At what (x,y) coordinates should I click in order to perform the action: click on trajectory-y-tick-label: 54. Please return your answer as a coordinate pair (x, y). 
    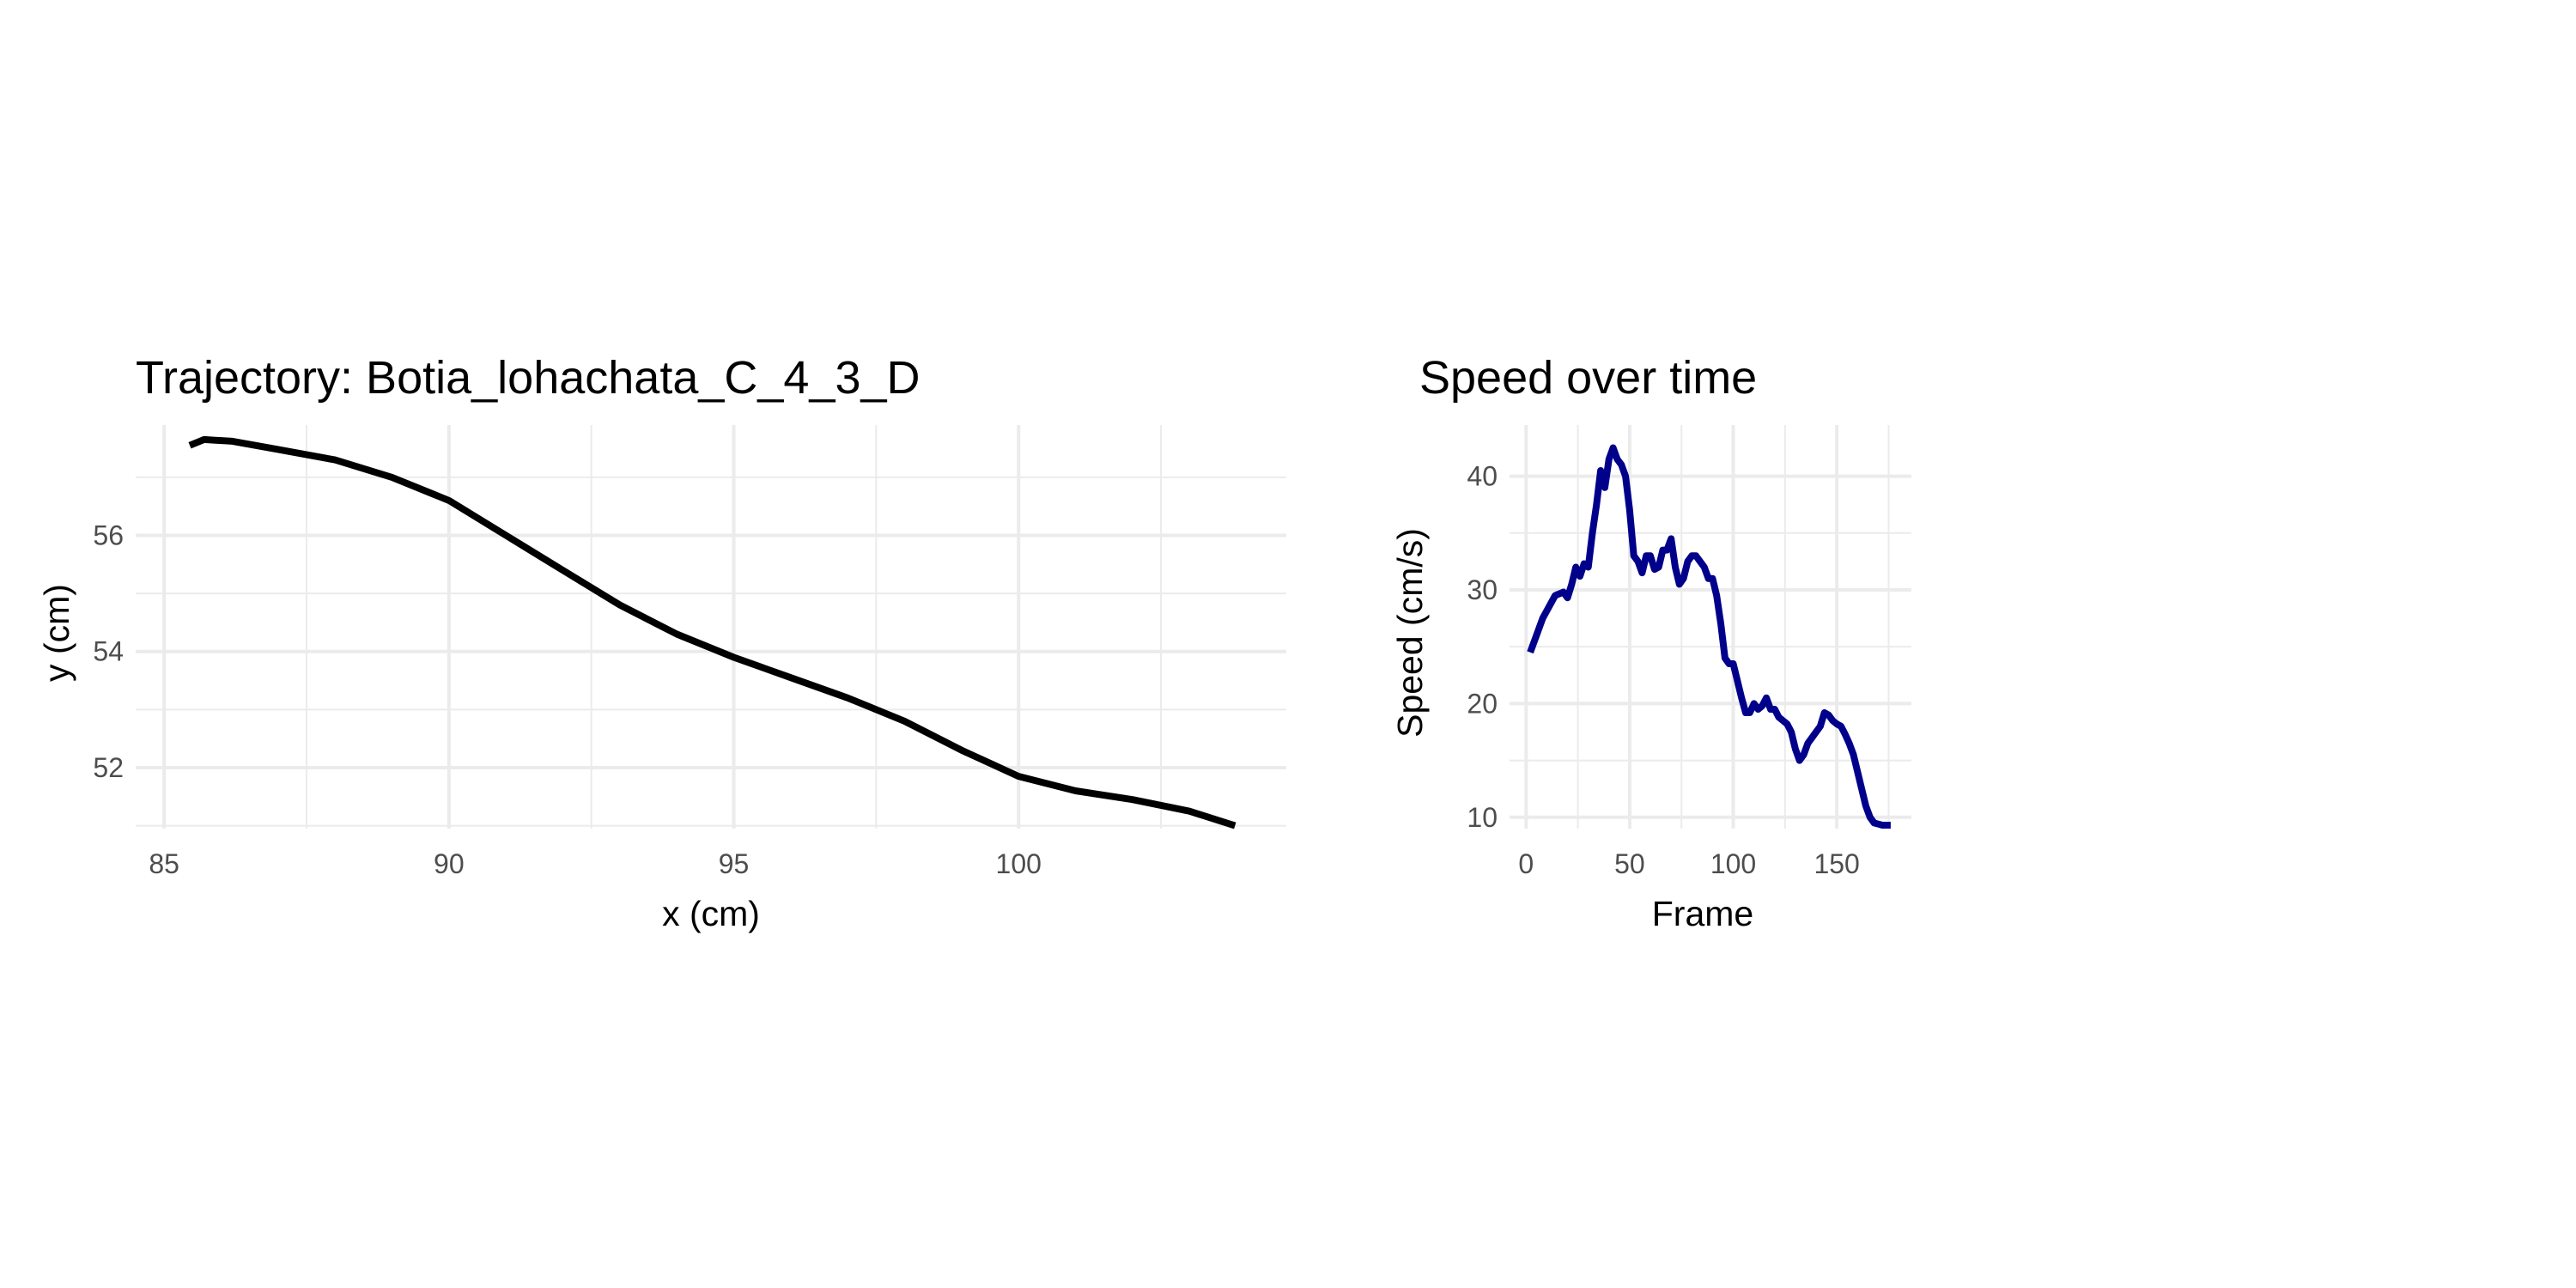
    Looking at the image, I should click on (109, 651).